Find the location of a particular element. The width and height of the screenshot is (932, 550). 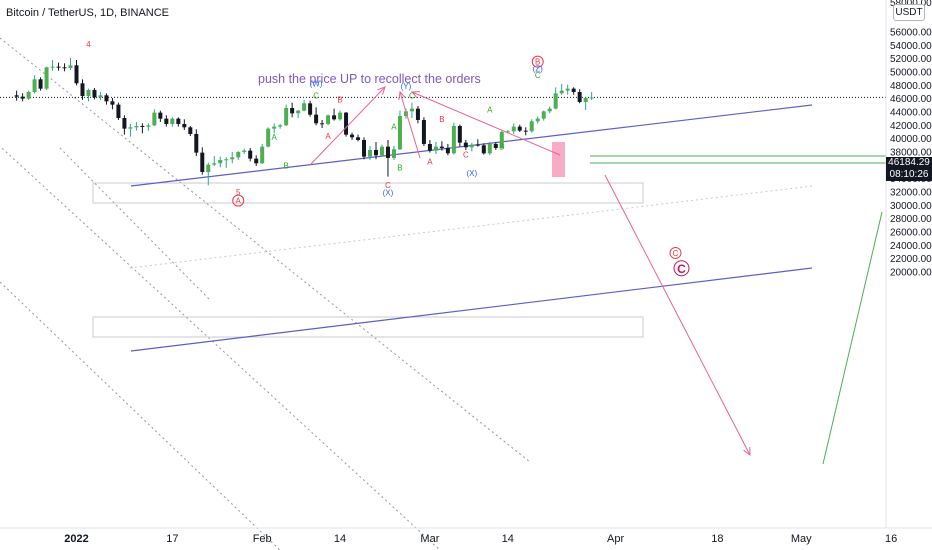

arrow-up-mid is located at coordinates (410, 125).